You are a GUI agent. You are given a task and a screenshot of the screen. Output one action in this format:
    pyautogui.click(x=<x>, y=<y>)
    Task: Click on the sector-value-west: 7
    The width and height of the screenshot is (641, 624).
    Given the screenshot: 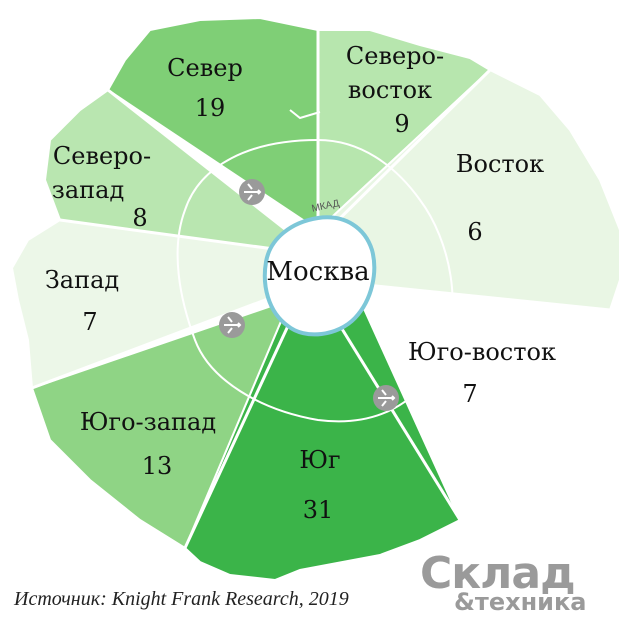 What is the action you would take?
    pyautogui.click(x=89, y=322)
    